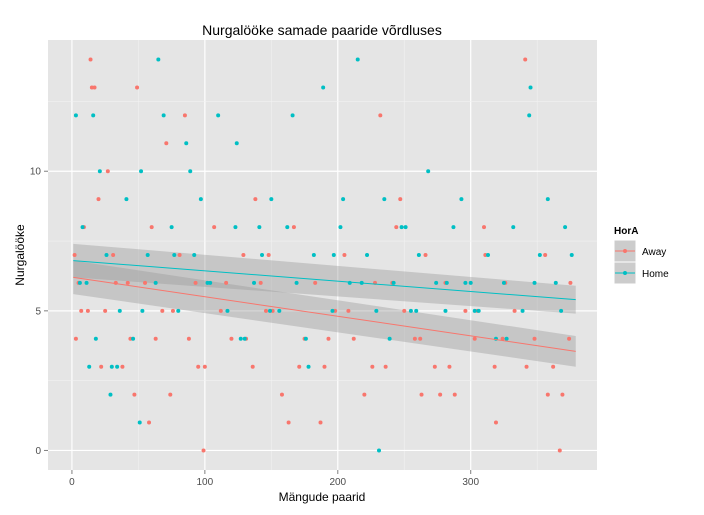  I want to click on y-axis-title: Nurgalööke, so click(20, 255).